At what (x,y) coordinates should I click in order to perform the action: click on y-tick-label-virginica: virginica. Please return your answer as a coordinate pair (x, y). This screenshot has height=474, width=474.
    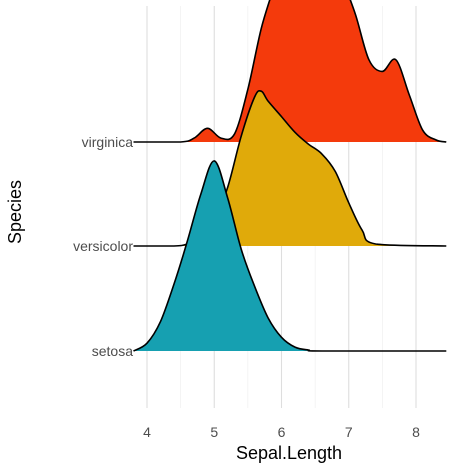
    Looking at the image, I should click on (108, 142).